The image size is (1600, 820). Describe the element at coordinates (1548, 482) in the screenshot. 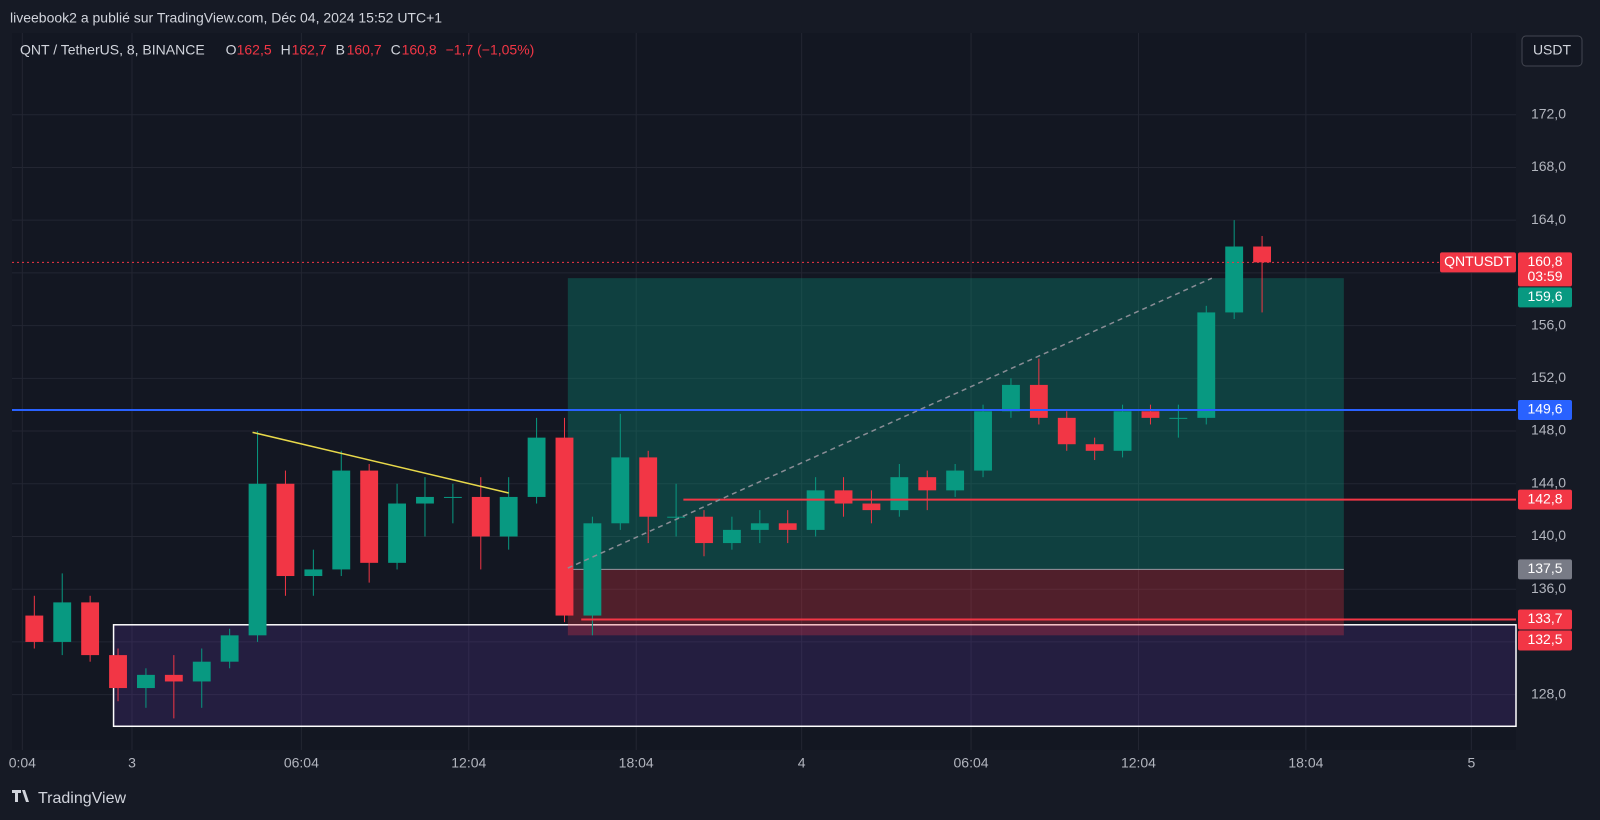

I see `y-tick-label: 144,0` at that location.